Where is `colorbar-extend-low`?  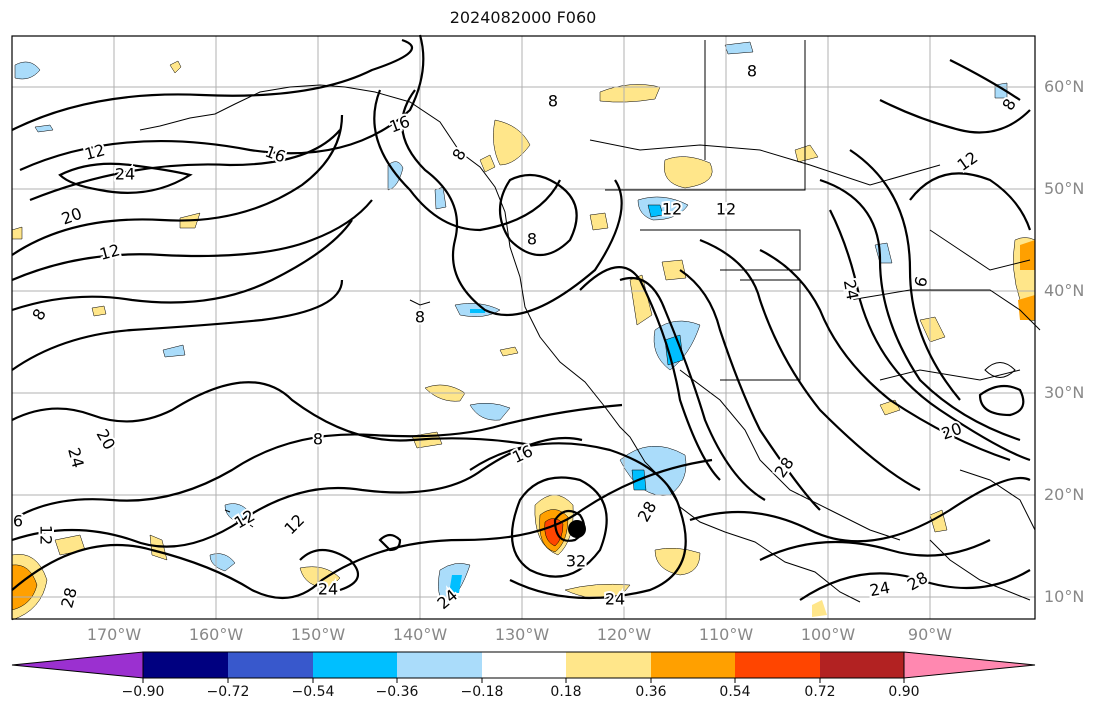 colorbar-extend-low is located at coordinates (77, 665).